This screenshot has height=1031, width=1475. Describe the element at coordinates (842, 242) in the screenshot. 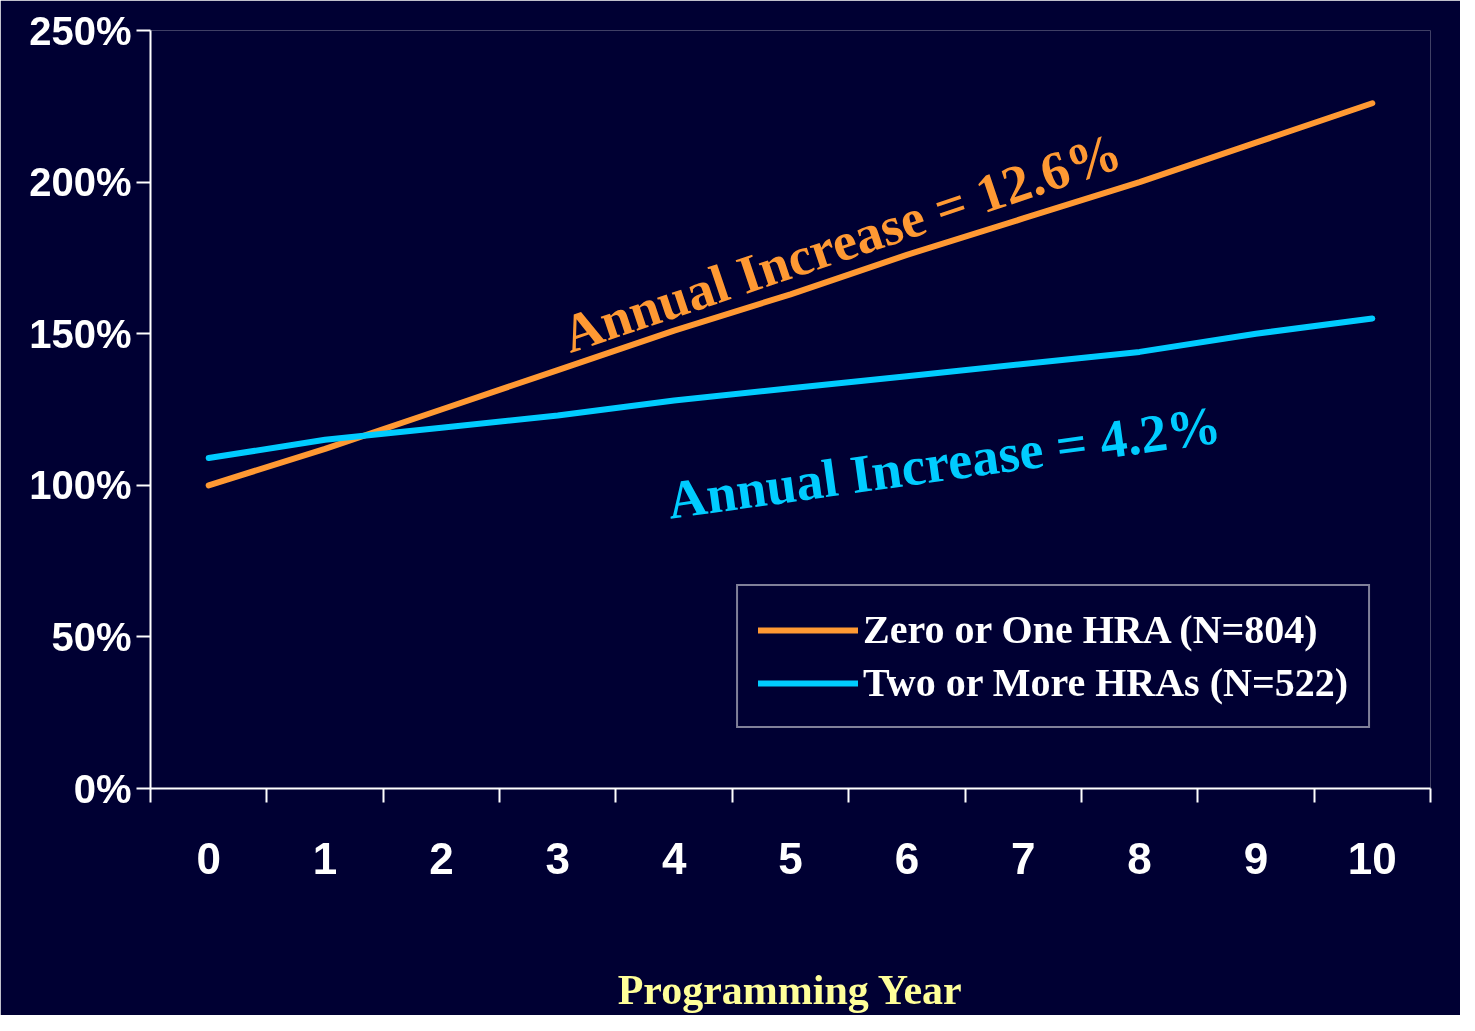

I see `annotation: Annual Increase = 12.6%` at that location.